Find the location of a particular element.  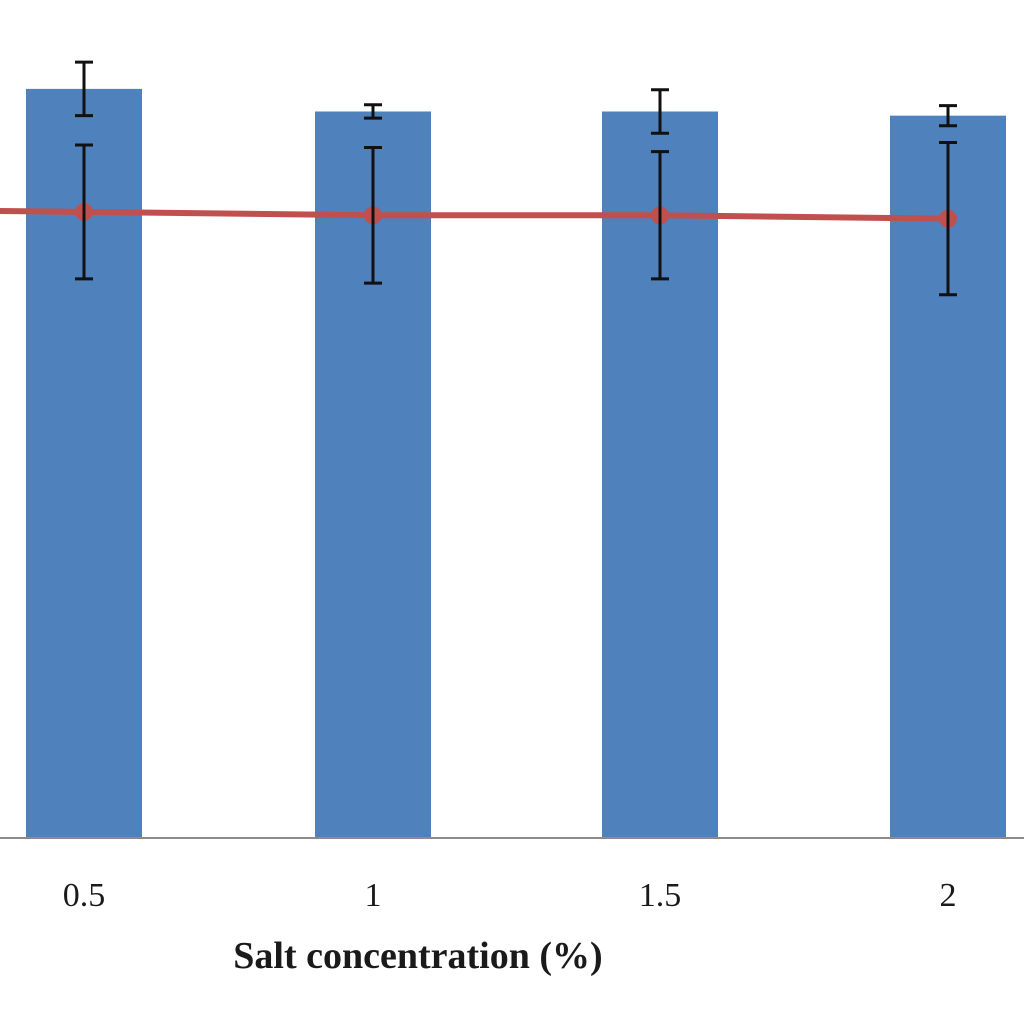

bar-error-bars is located at coordinates (516, 97).